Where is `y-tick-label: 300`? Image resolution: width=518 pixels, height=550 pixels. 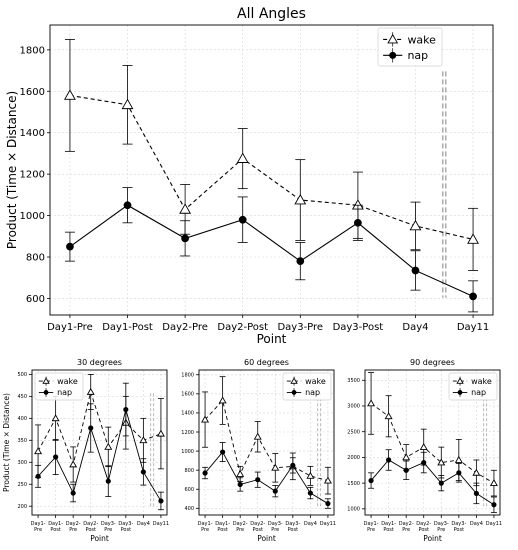
y-tick-label: 300 is located at coordinates (22, 463).